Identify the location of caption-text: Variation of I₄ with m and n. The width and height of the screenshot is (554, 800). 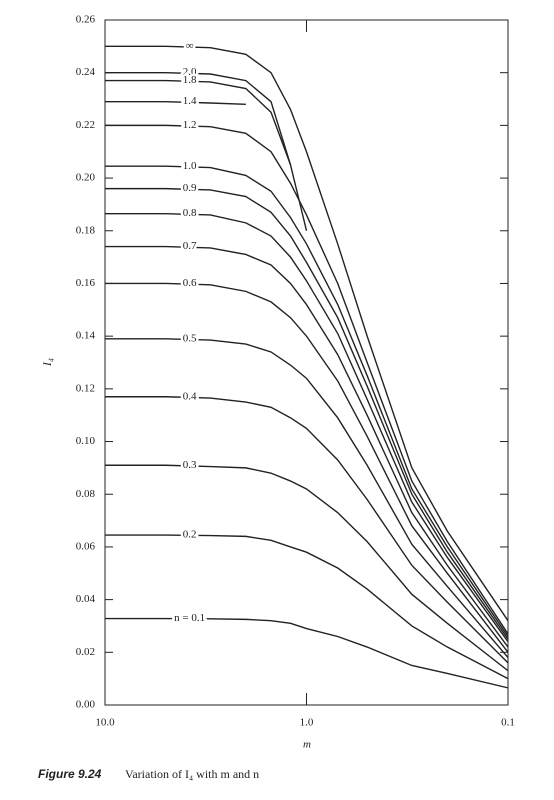
(192, 774).